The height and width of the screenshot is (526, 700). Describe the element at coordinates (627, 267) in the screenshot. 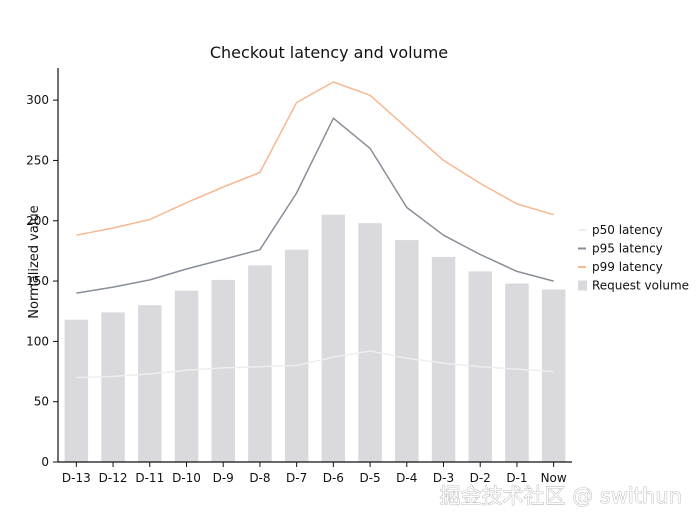

I see `legend-label-p99-latency: p99 latency` at that location.